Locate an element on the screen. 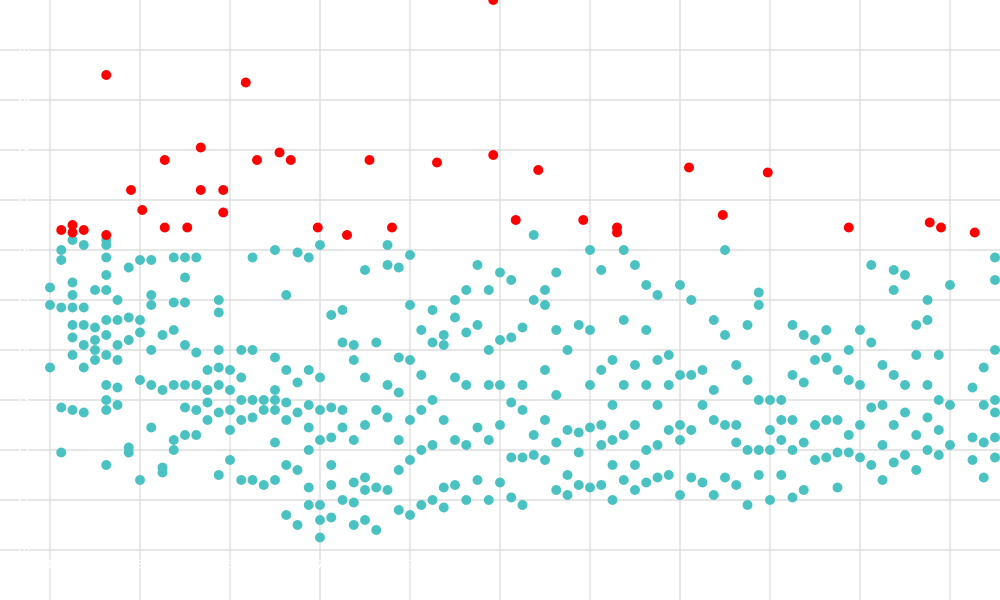  y-tick-label: 14 is located at coordinates (23, 350).